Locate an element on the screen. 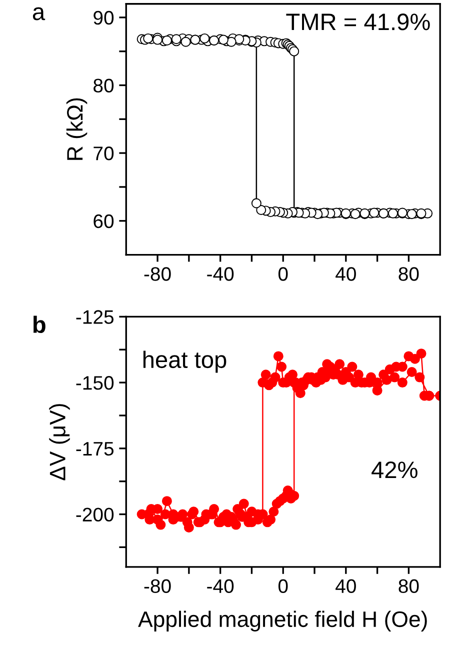  y-tick-label: -175 is located at coordinates (95, 449).